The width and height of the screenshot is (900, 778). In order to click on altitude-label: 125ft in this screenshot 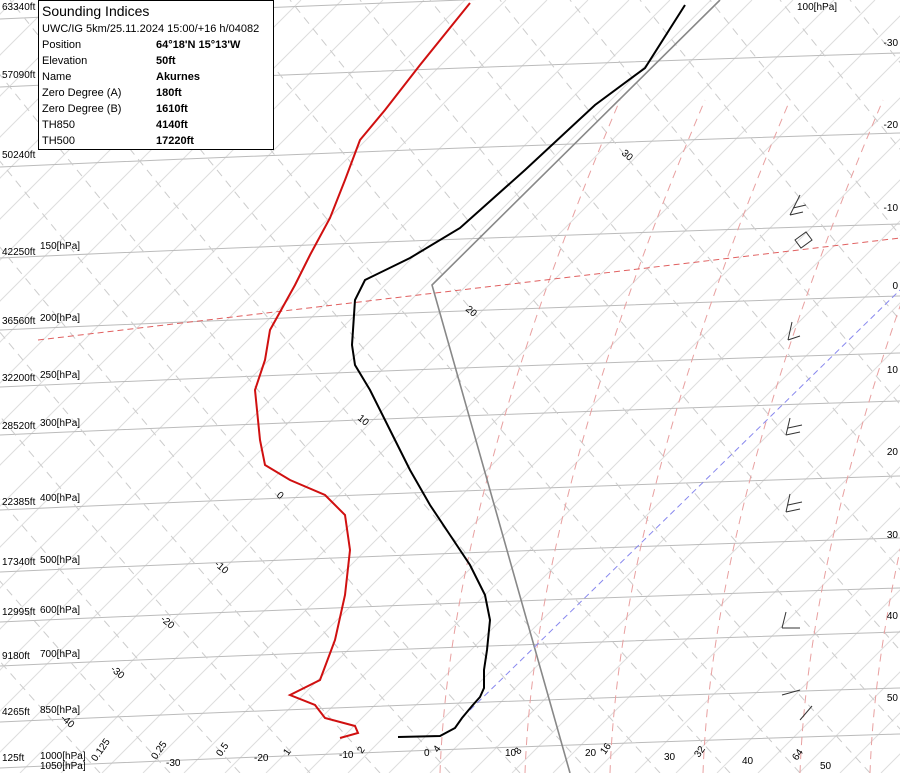, I will do `click(13, 758)`.